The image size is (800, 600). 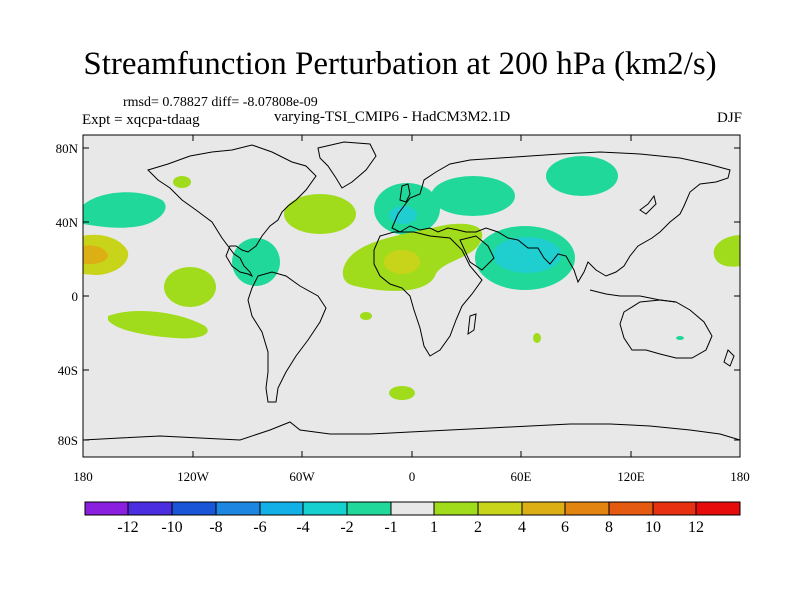 I want to click on colorbar-label-2: 2, so click(x=478, y=527).